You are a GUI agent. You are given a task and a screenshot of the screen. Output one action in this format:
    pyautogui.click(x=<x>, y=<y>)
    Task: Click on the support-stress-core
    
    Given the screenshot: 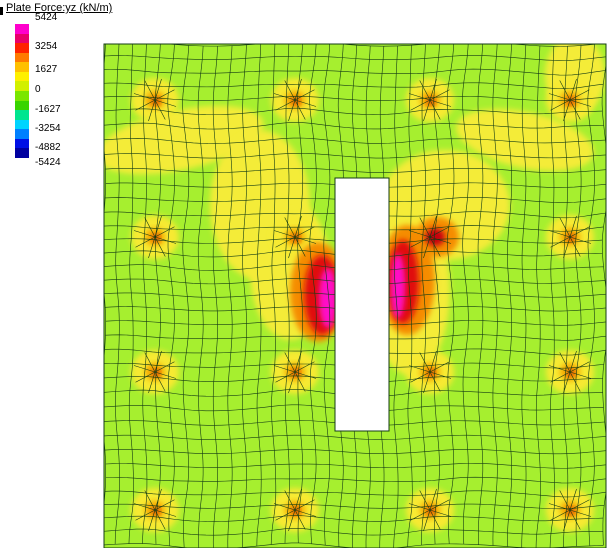 What is the action you would take?
    pyautogui.click(x=435, y=237)
    